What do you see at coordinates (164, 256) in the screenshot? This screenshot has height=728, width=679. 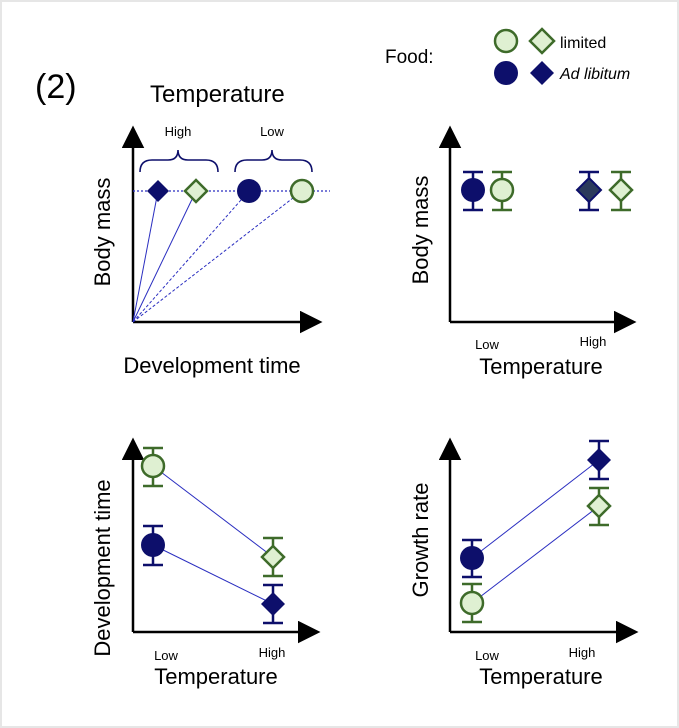 I see `panel-a-ray-high-limited` at bounding box center [164, 256].